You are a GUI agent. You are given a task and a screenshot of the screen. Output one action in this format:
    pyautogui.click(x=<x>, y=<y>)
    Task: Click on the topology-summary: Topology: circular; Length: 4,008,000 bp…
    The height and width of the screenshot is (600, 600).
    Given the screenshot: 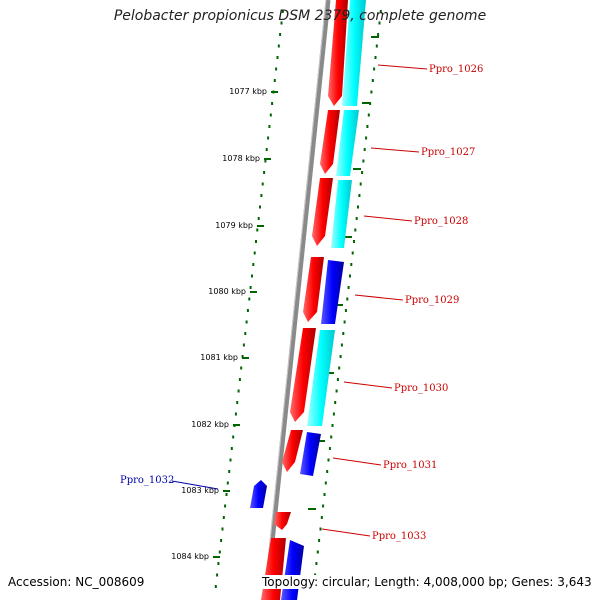 What is the action you would take?
    pyautogui.click(x=427, y=582)
    